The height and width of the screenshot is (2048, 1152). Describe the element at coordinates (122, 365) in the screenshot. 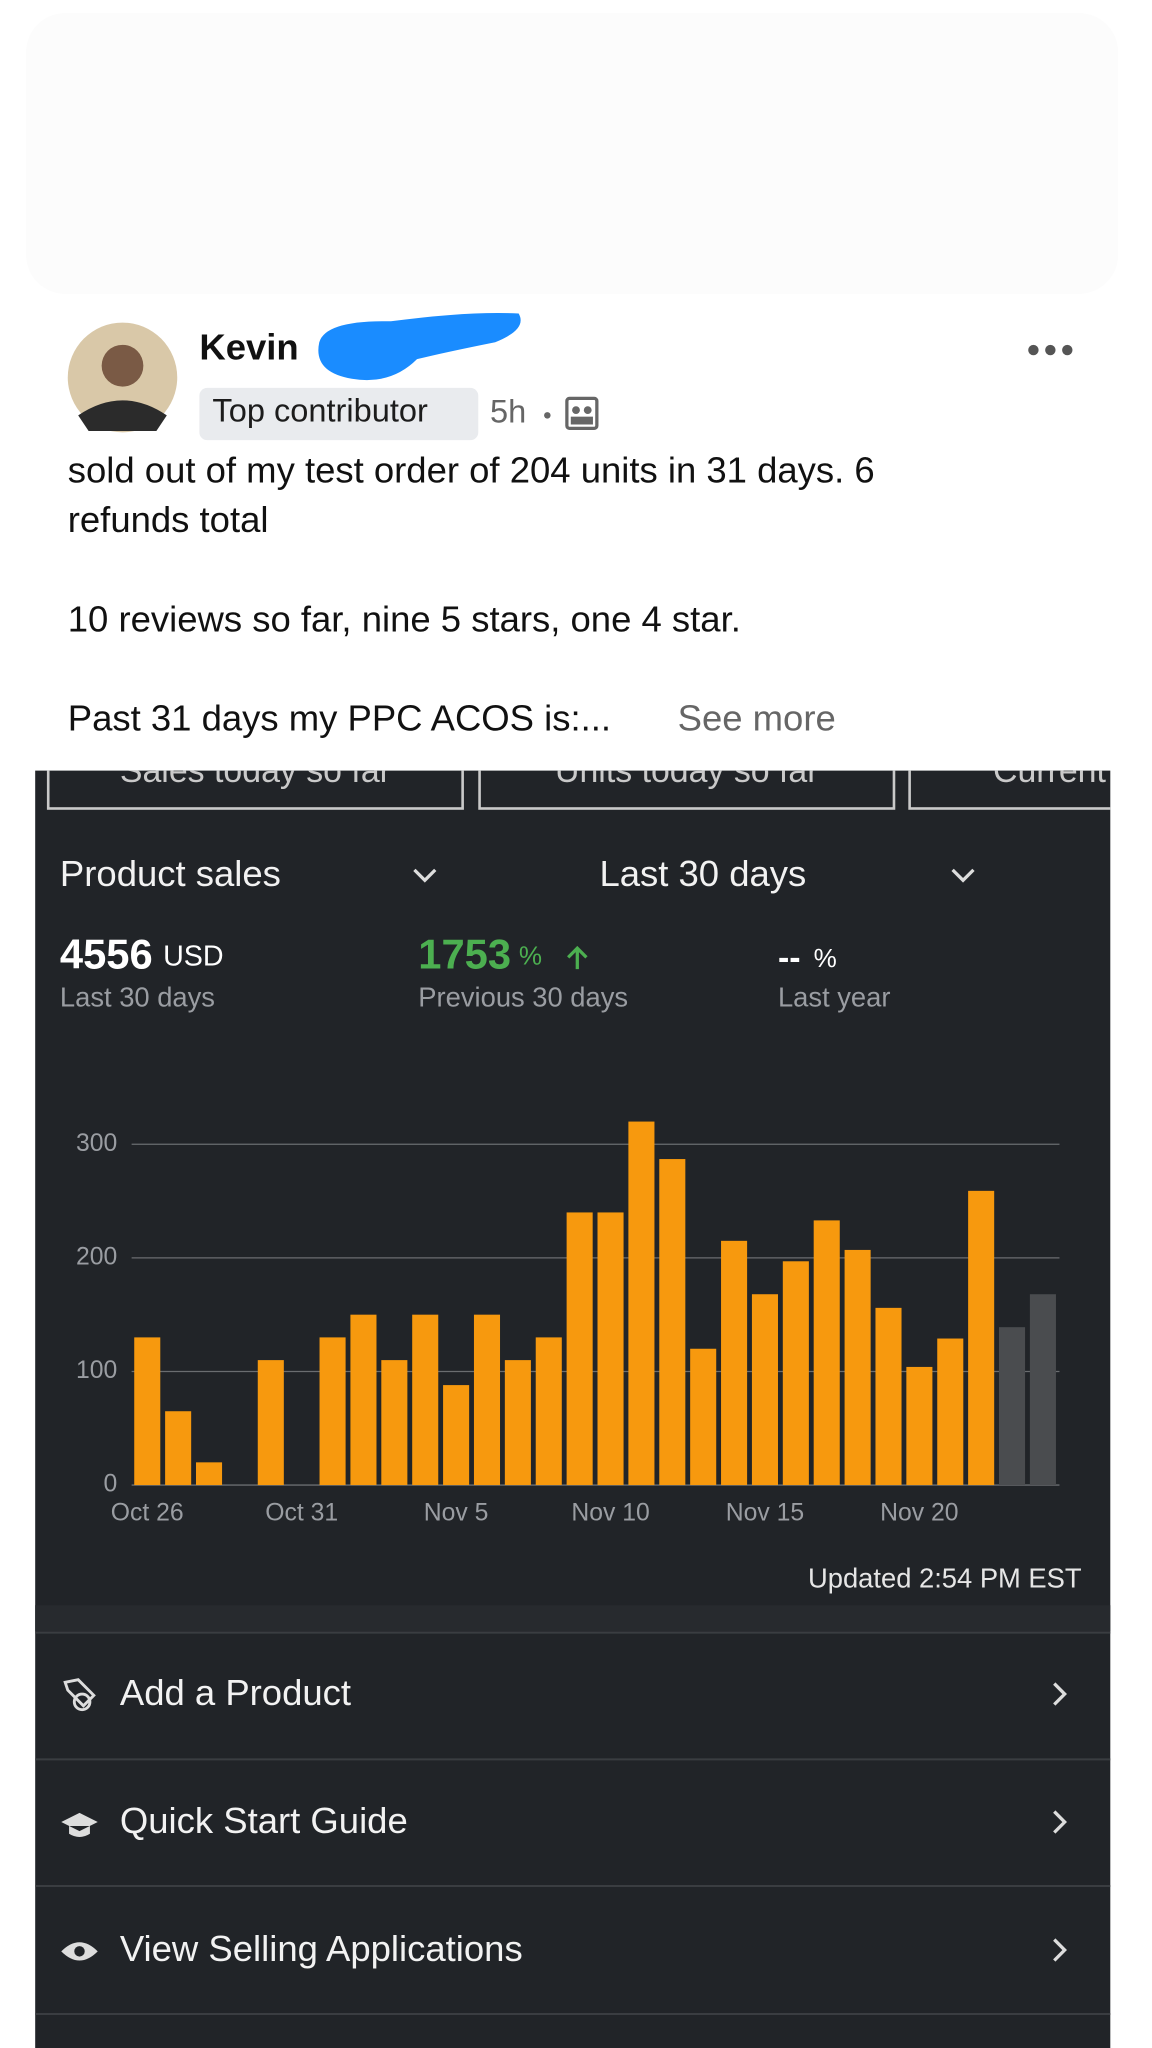

I see `avatar-face` at that location.